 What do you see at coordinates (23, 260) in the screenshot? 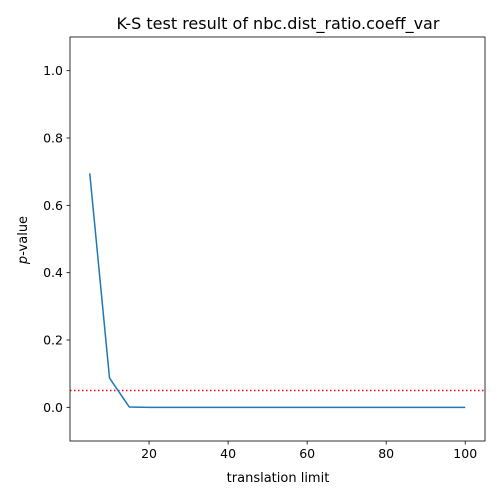
I see `y-axis-label-italic: p` at bounding box center [23, 260].